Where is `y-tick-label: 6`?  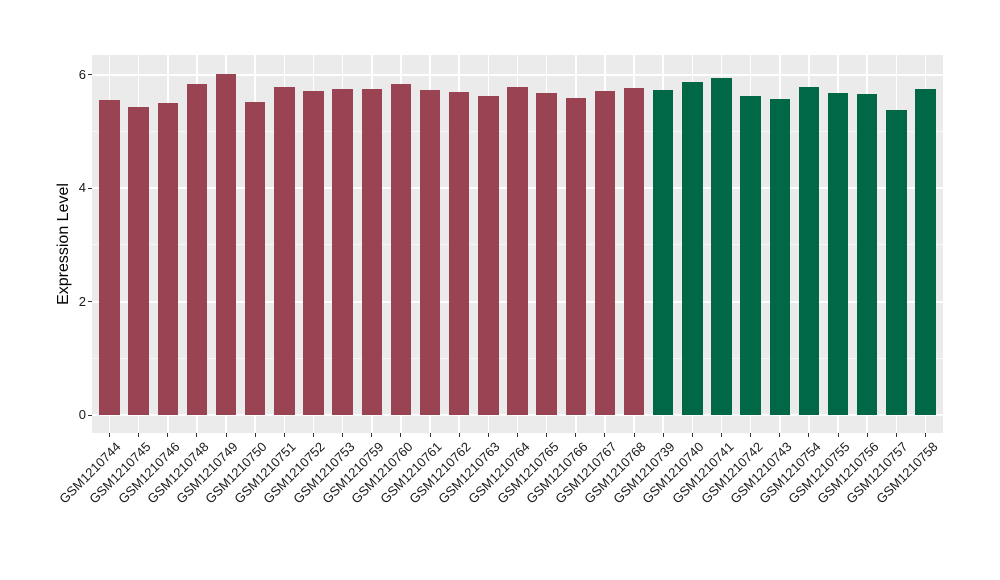
y-tick-label: 6 is located at coordinates (82, 74).